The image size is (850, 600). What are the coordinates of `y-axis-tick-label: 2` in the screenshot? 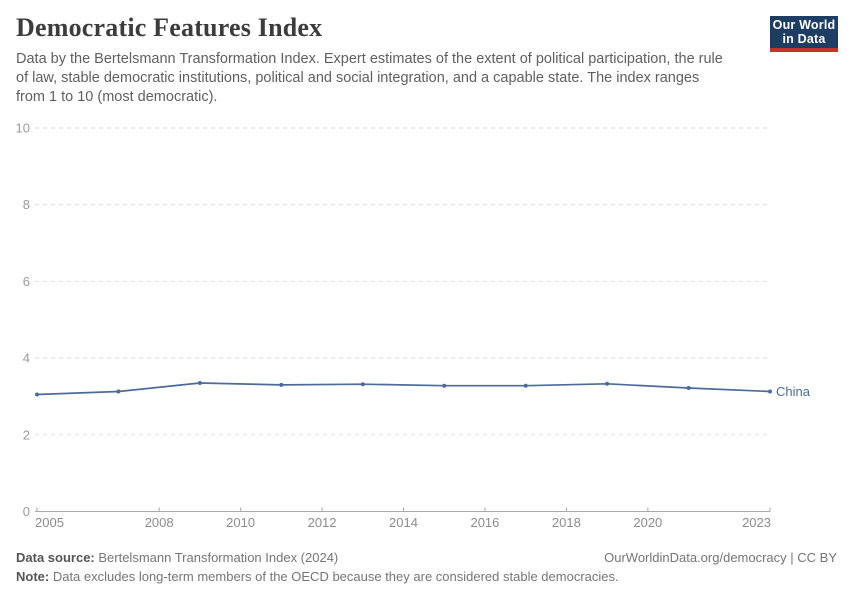 It's located at (26, 434).